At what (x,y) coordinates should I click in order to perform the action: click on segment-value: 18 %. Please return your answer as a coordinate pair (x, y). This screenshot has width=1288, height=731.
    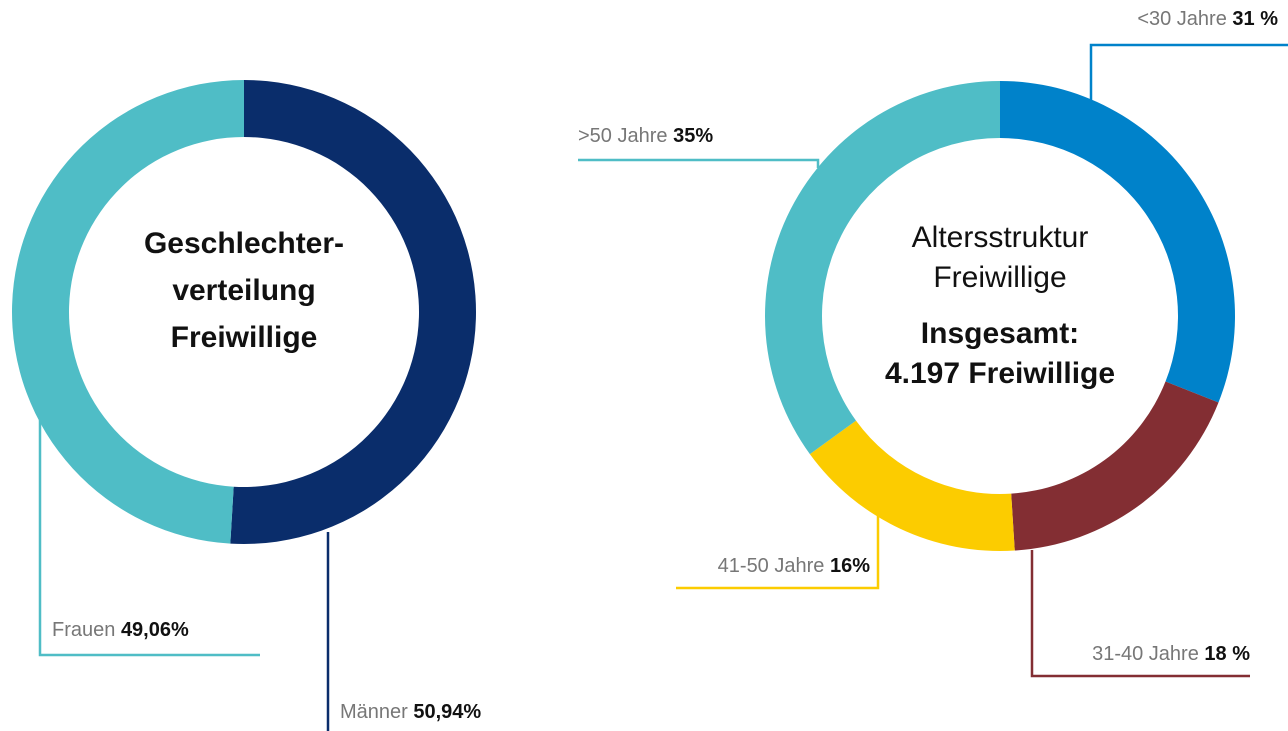
    Looking at the image, I should click on (1227, 654).